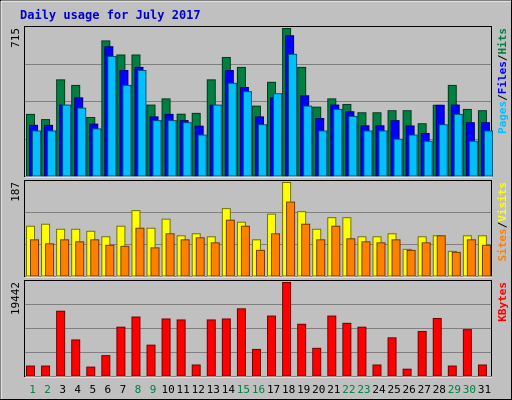  Describe the element at coordinates (303, 389) in the screenshot. I see `day-label-19: 19` at that location.